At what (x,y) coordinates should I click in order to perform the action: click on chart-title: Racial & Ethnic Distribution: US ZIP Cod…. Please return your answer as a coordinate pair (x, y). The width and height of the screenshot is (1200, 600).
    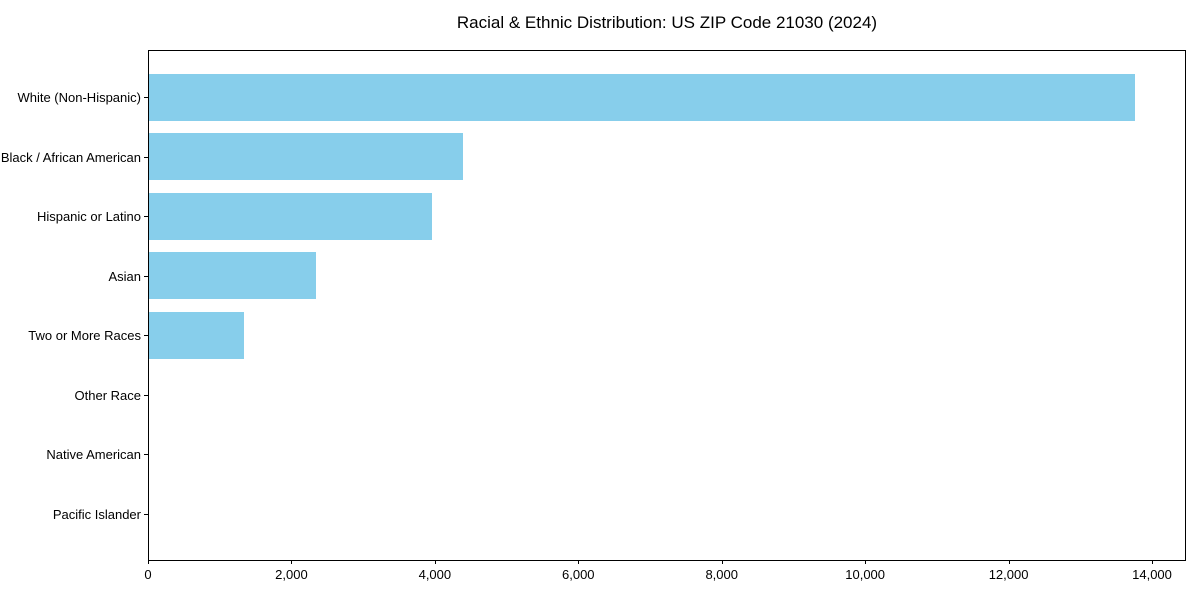
    Looking at the image, I should click on (667, 22).